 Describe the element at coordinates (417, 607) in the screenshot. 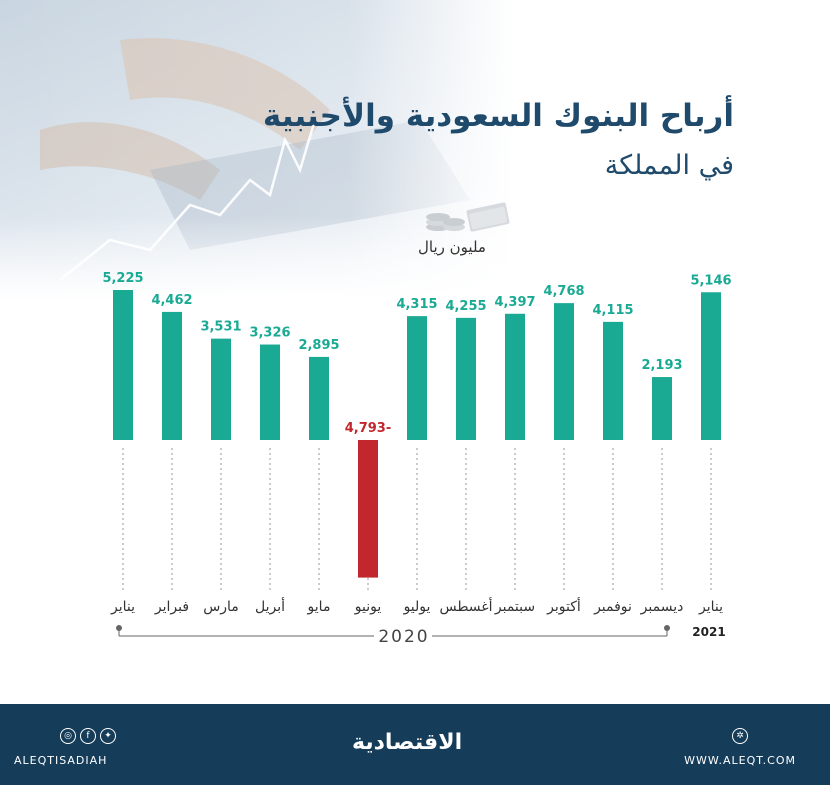

I see `x-tick-label: يوليو` at that location.